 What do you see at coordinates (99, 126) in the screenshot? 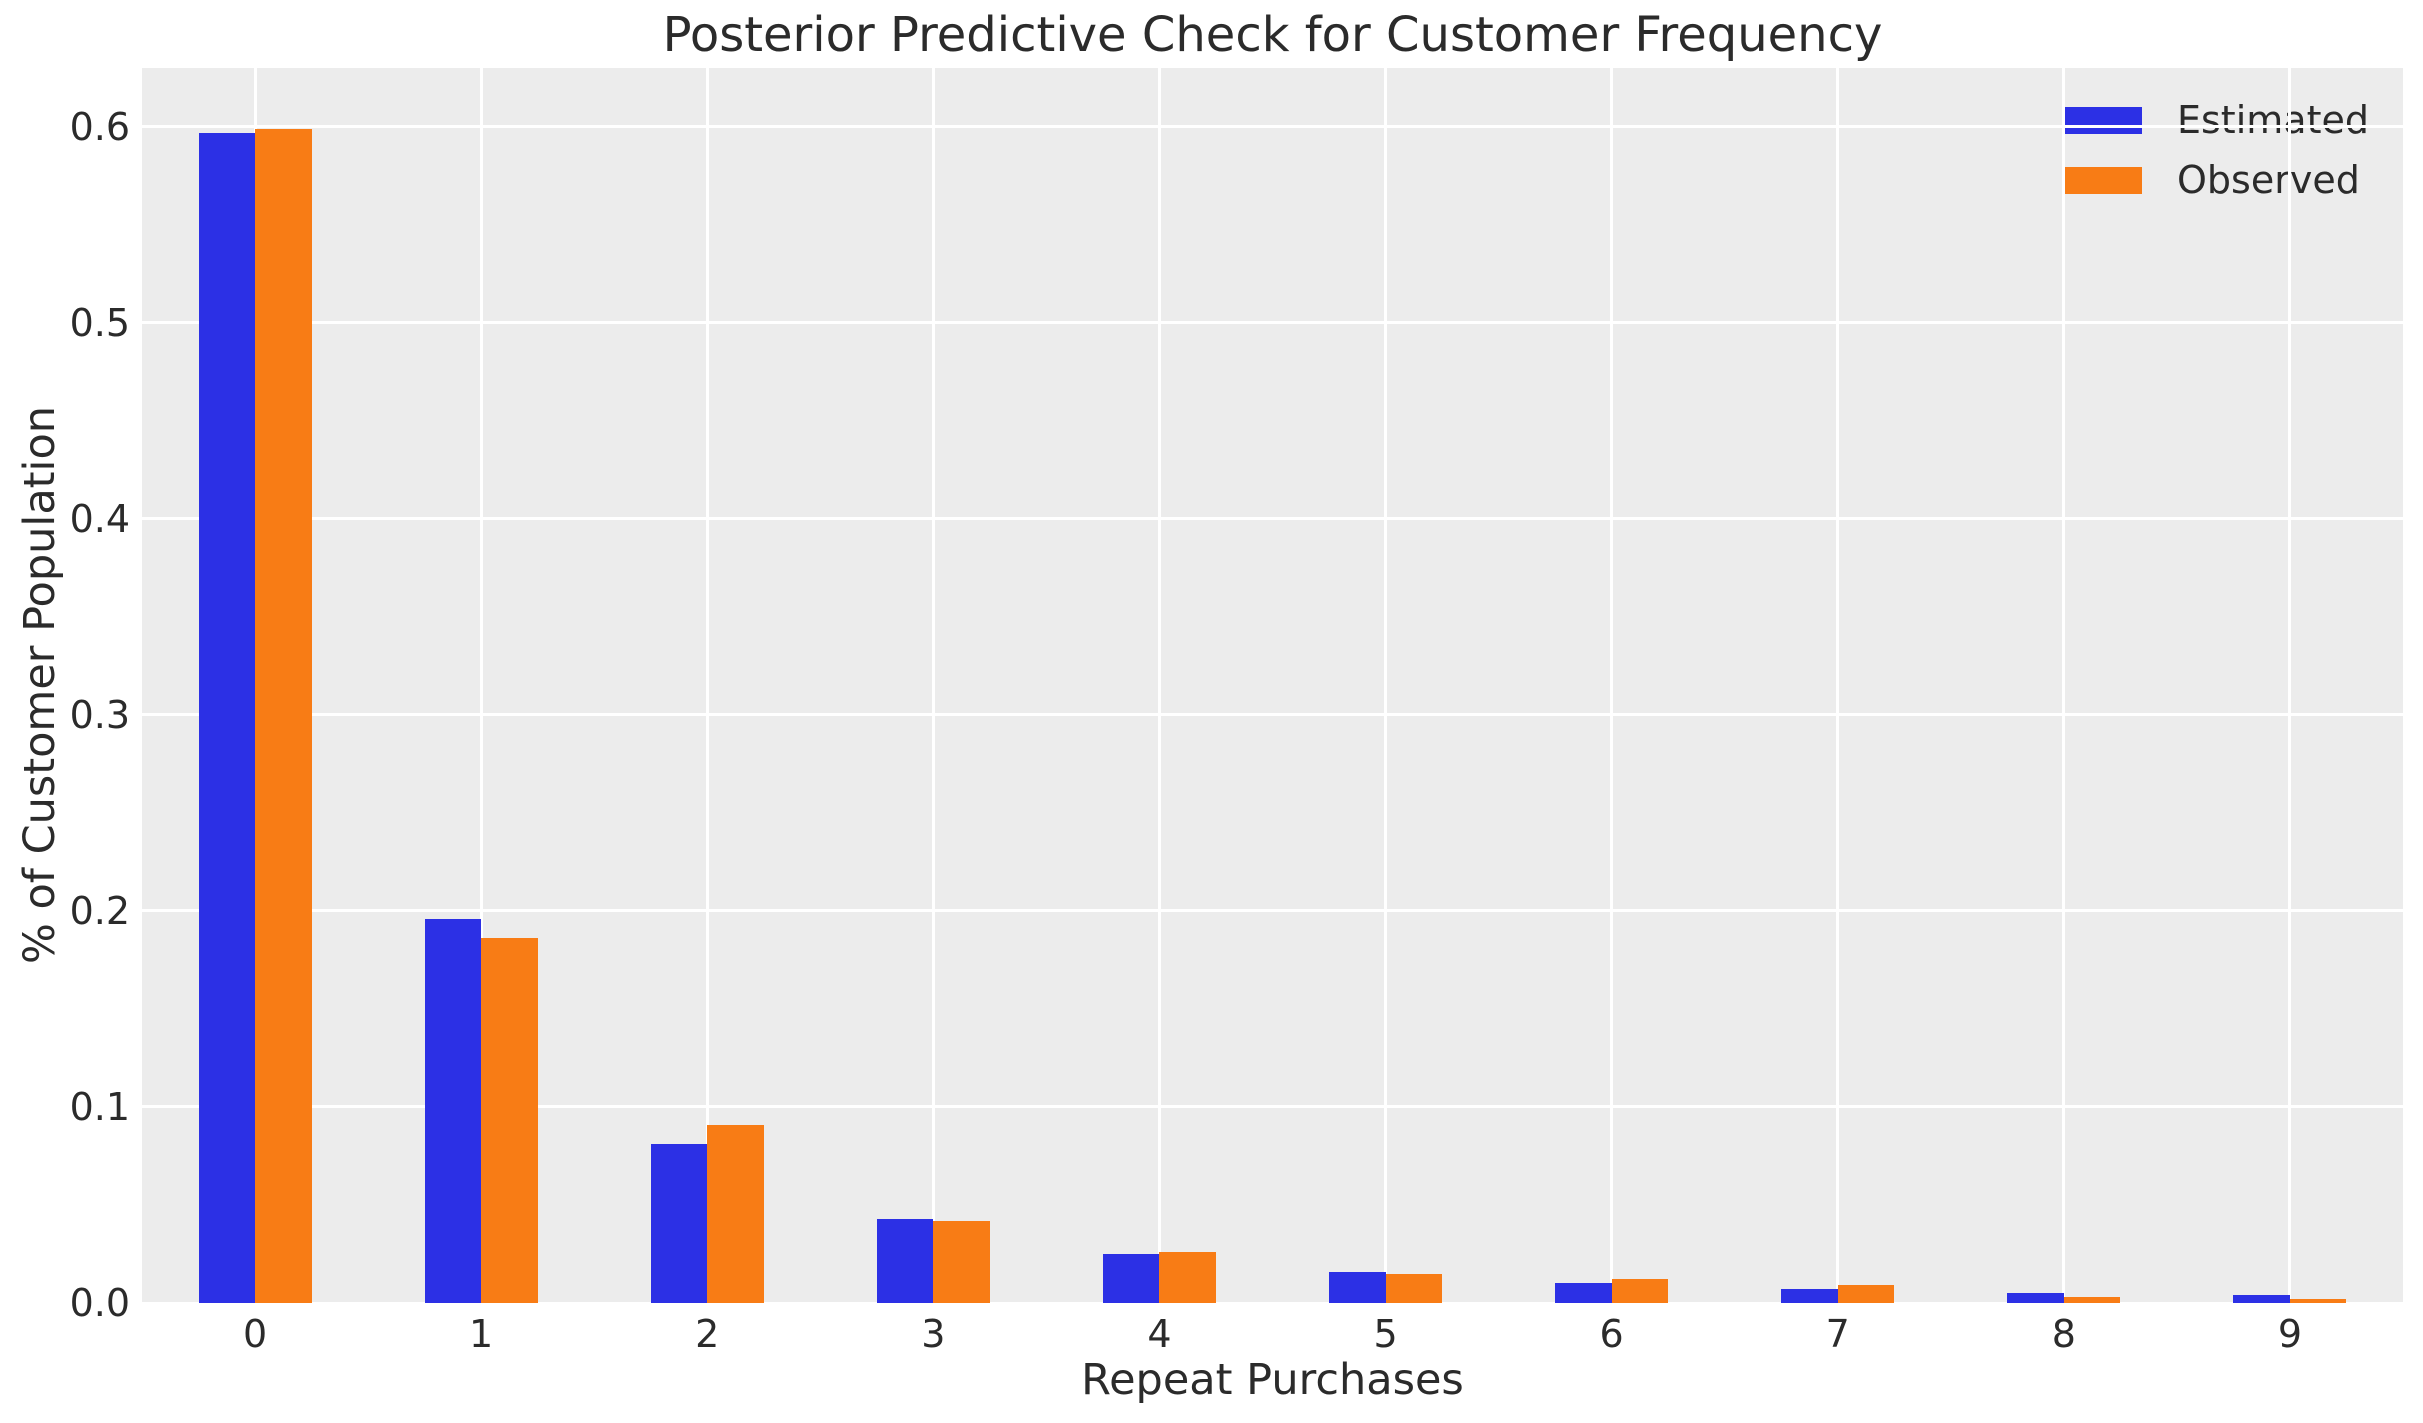
I see `y-tick-label: 0.6` at bounding box center [99, 126].